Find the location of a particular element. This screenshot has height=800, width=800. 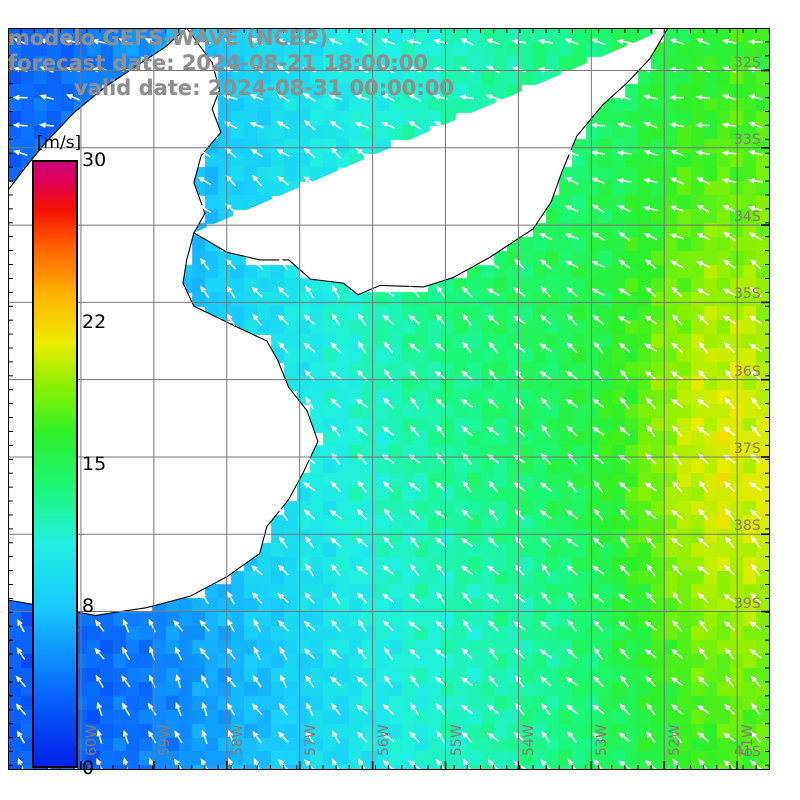

lon-label-57W: 57W is located at coordinates (310, 740).